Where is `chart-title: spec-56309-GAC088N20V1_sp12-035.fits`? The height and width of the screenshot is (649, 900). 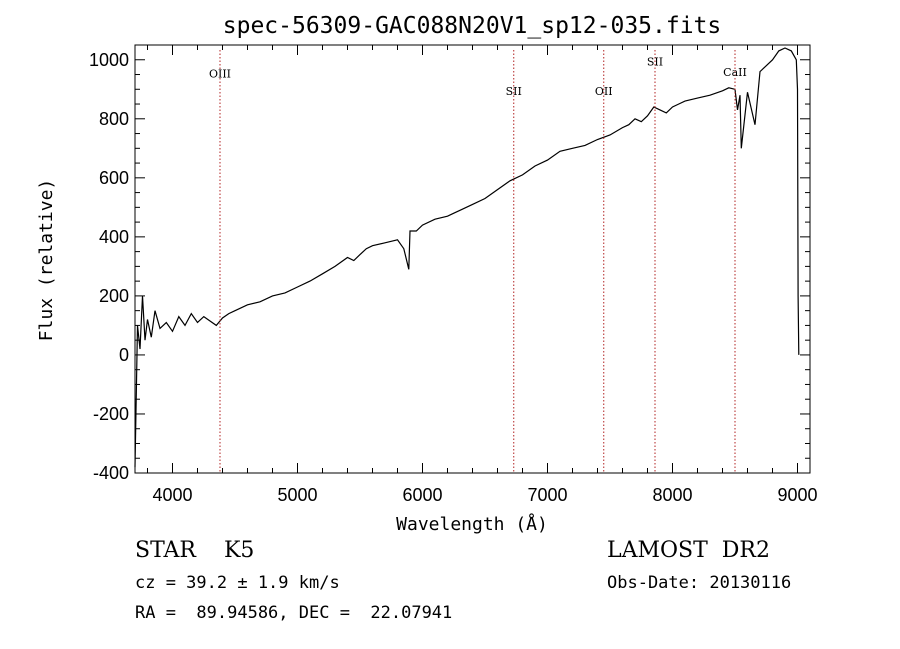
chart-title: spec-56309-GAC088N20V1_sp12-035.fits is located at coordinates (472, 26).